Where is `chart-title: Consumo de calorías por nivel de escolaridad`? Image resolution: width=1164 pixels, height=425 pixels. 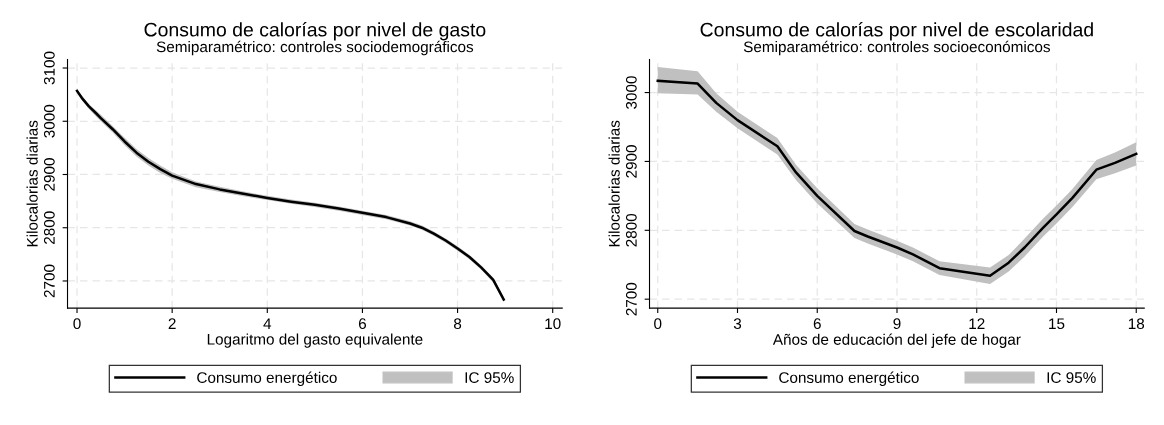 chart-title: Consumo de calorías por nivel de escolaridad is located at coordinates (896, 31).